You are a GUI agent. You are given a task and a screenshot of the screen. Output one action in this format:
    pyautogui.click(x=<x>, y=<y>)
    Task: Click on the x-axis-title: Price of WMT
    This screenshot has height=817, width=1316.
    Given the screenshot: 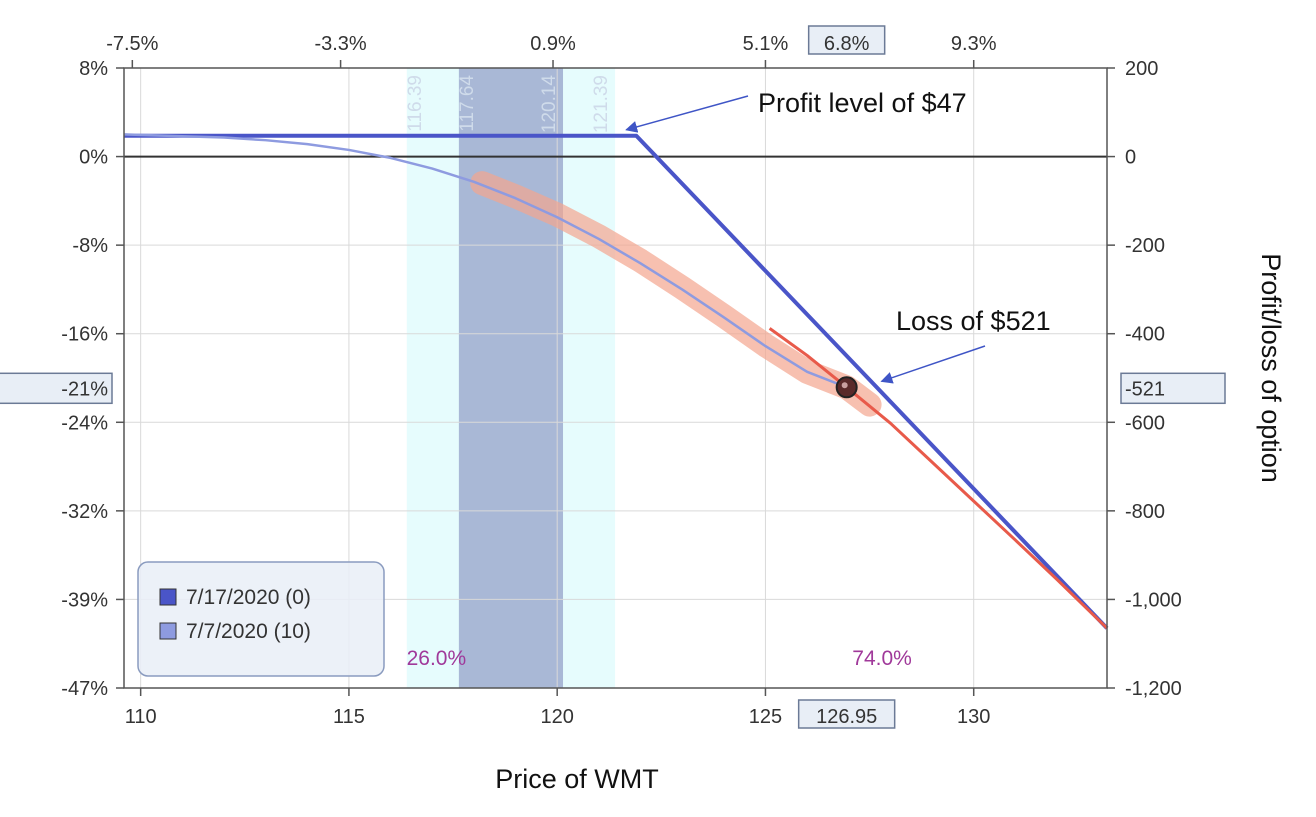 What is the action you would take?
    pyautogui.click(x=577, y=779)
    